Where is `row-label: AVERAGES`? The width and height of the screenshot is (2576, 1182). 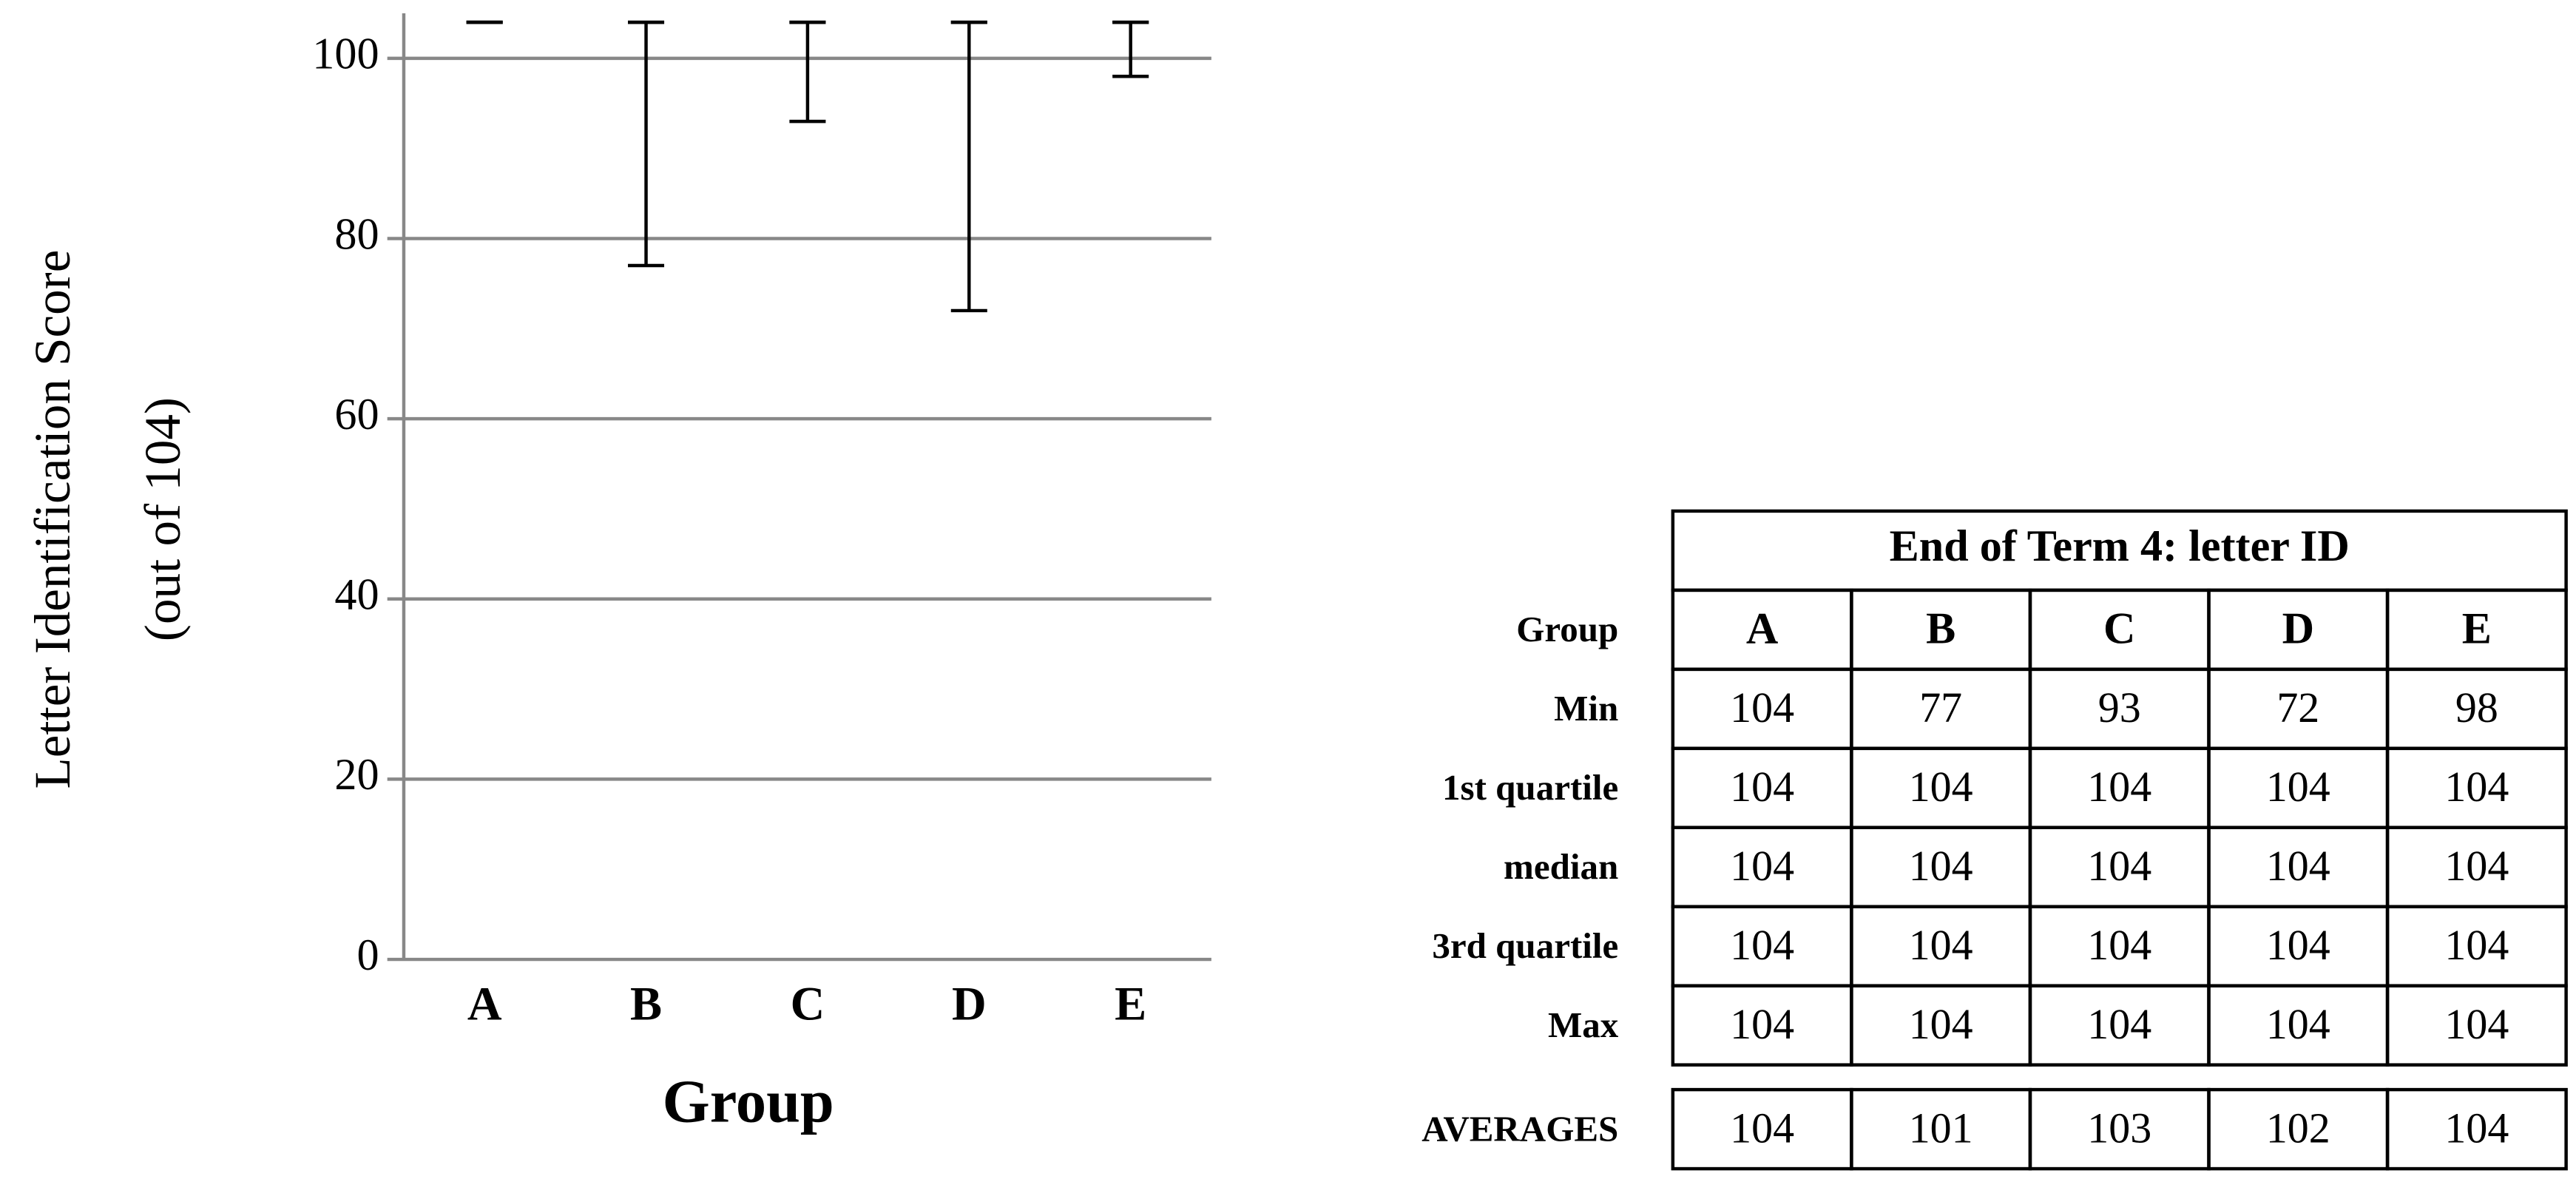 row-label: AVERAGES is located at coordinates (1519, 1128).